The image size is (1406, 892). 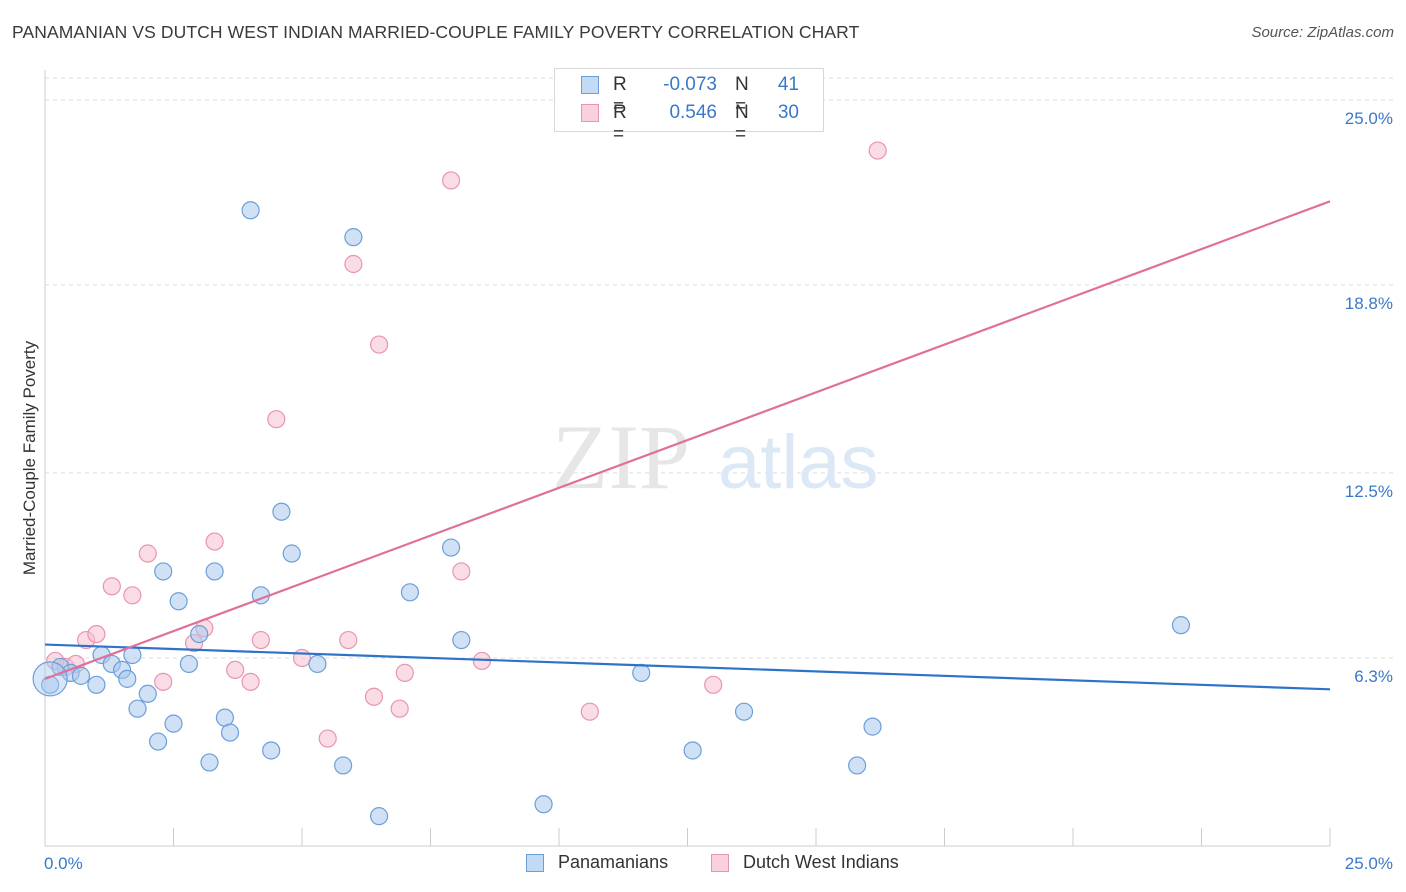 What do you see at coordinates (1369, 863) in the screenshot?
I see `x-tick-label-end: 25.0%` at bounding box center [1369, 863].